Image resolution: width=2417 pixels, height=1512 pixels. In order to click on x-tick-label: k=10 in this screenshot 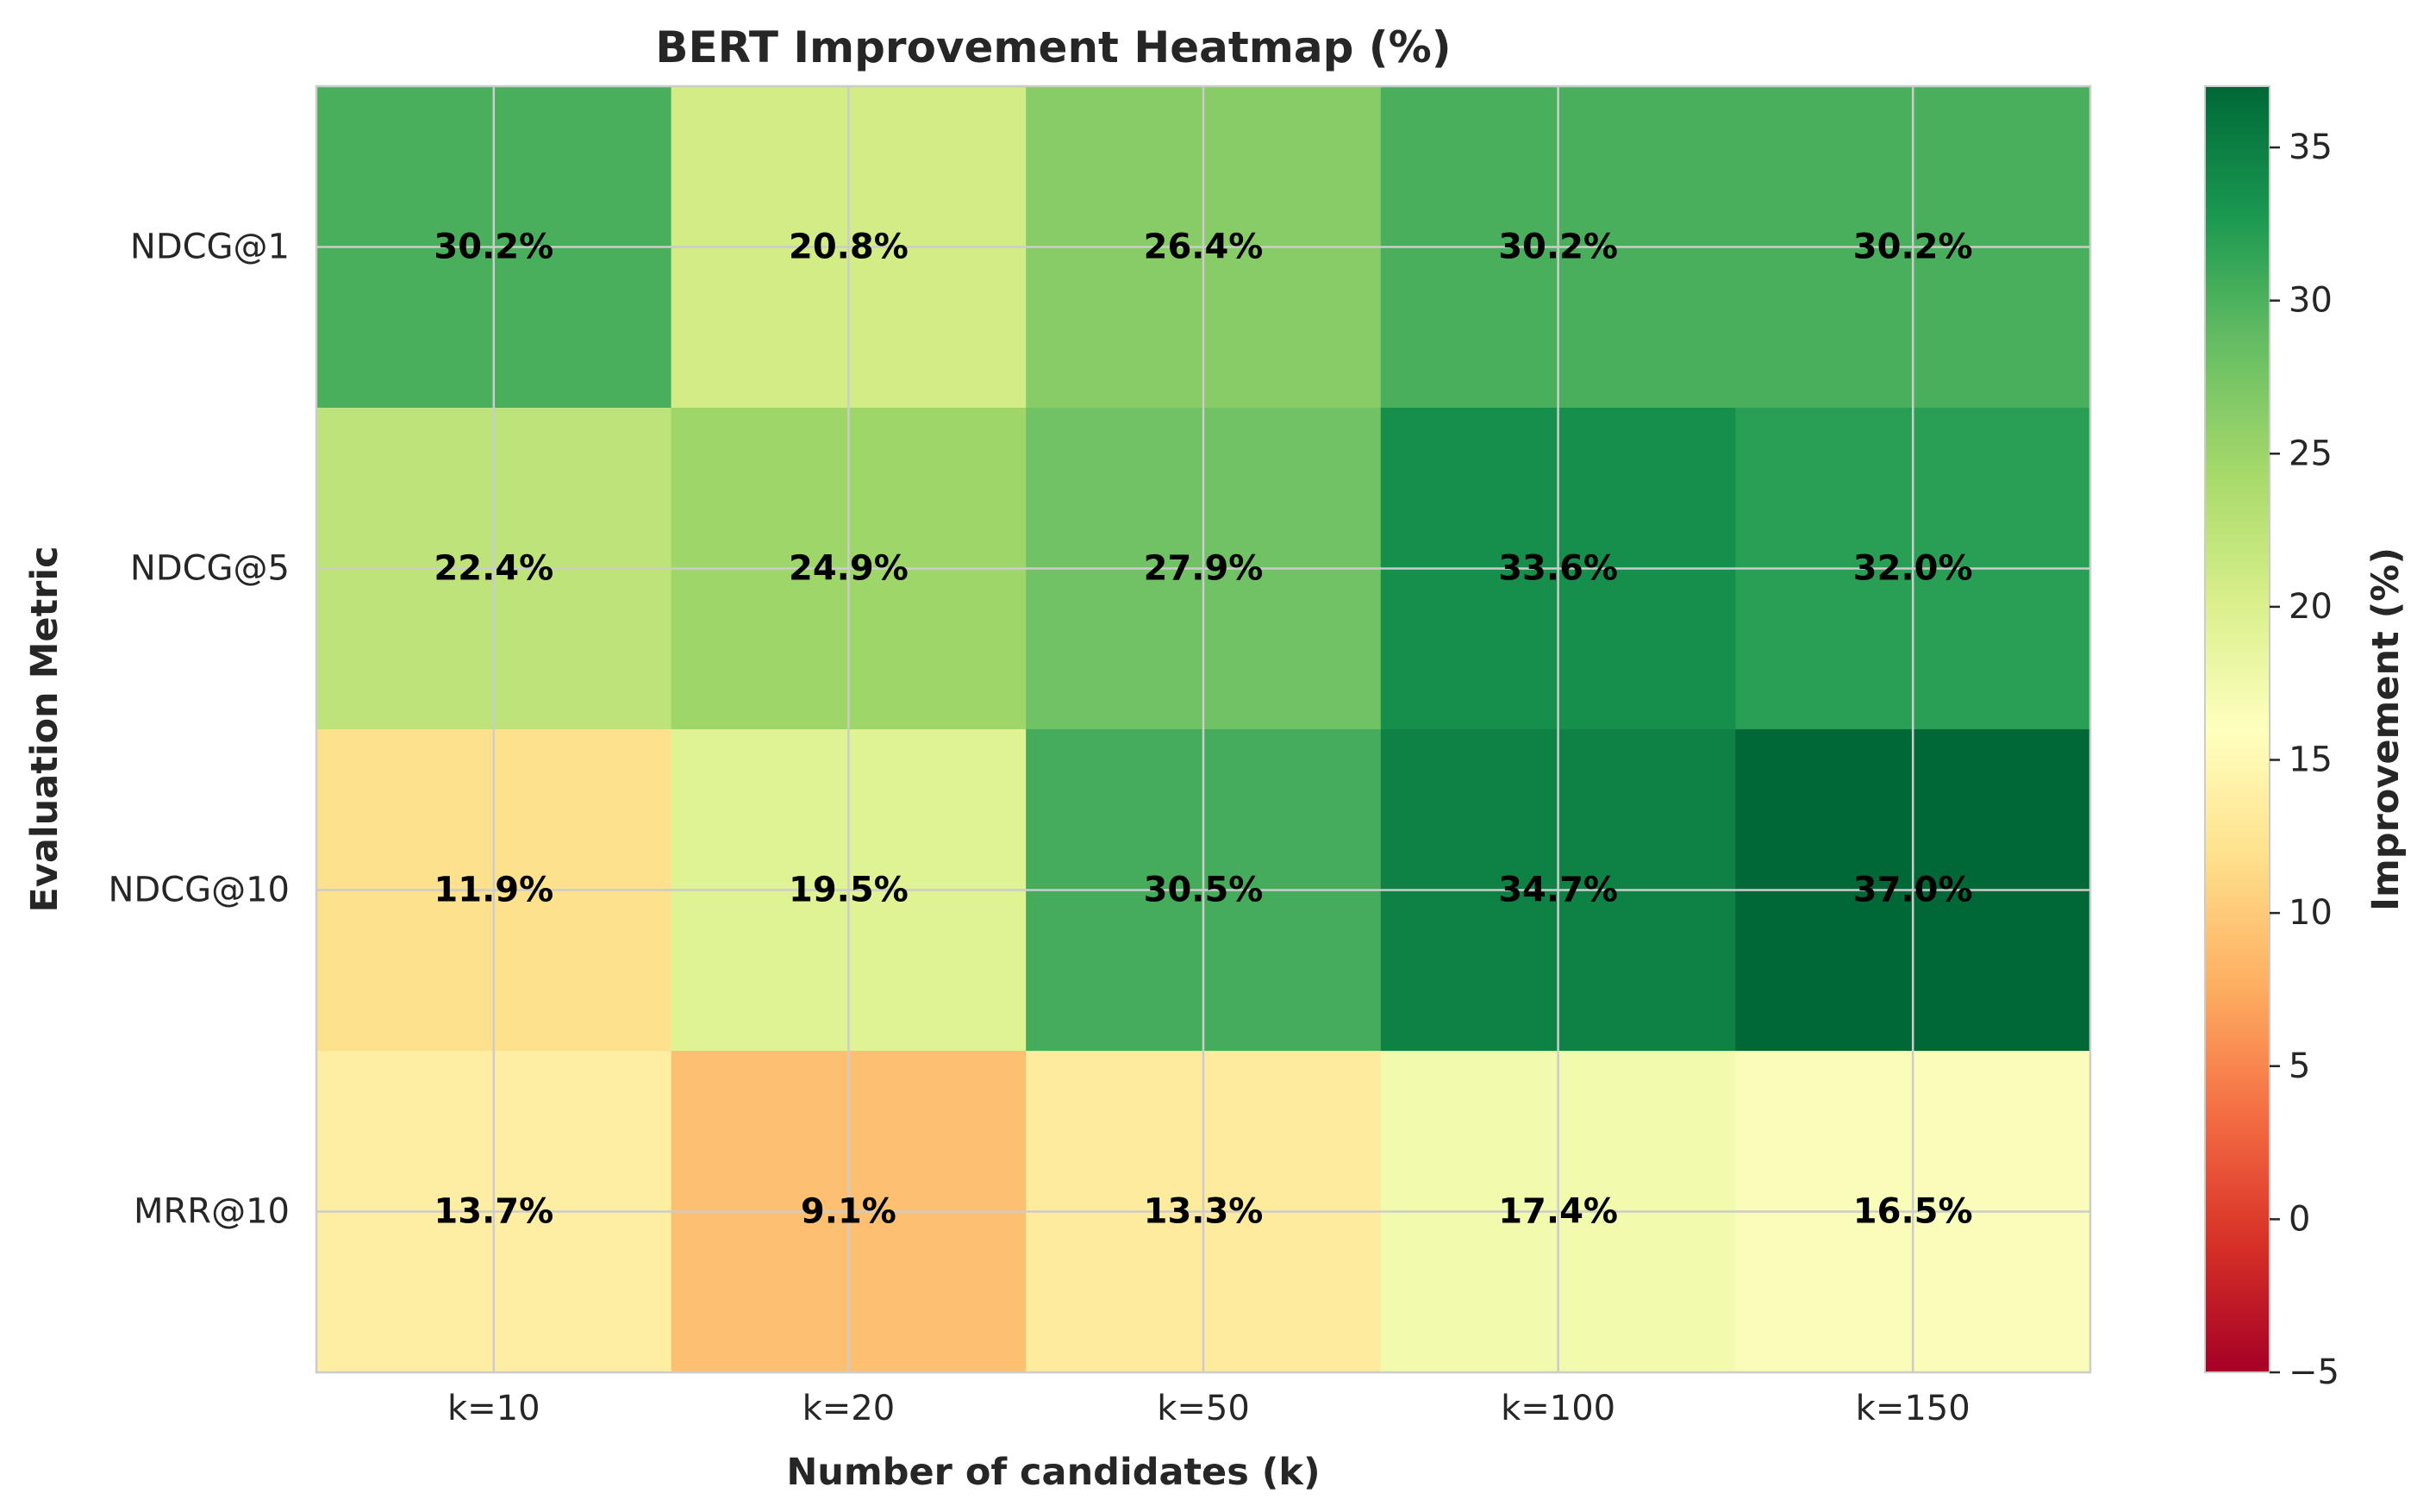, I will do `click(493, 1408)`.